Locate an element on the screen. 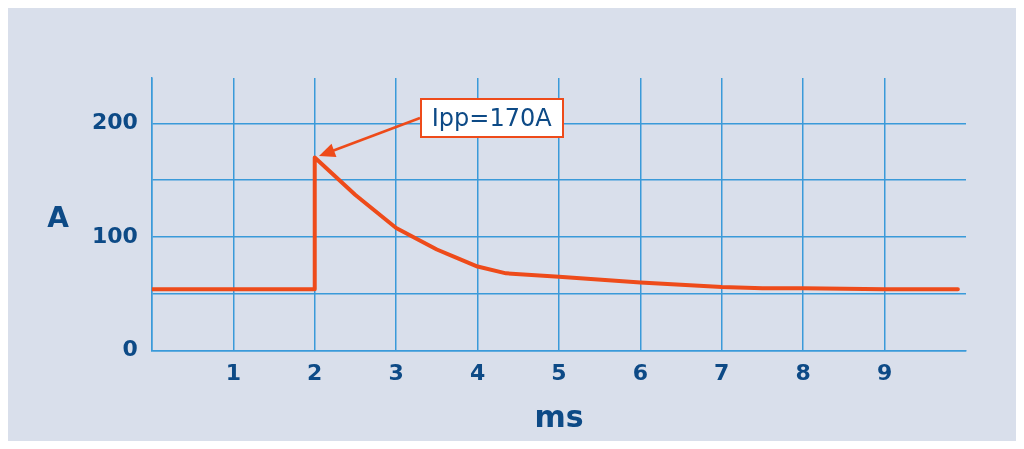 The image size is (1024, 449). x-tick-label: 1 is located at coordinates (233, 372).